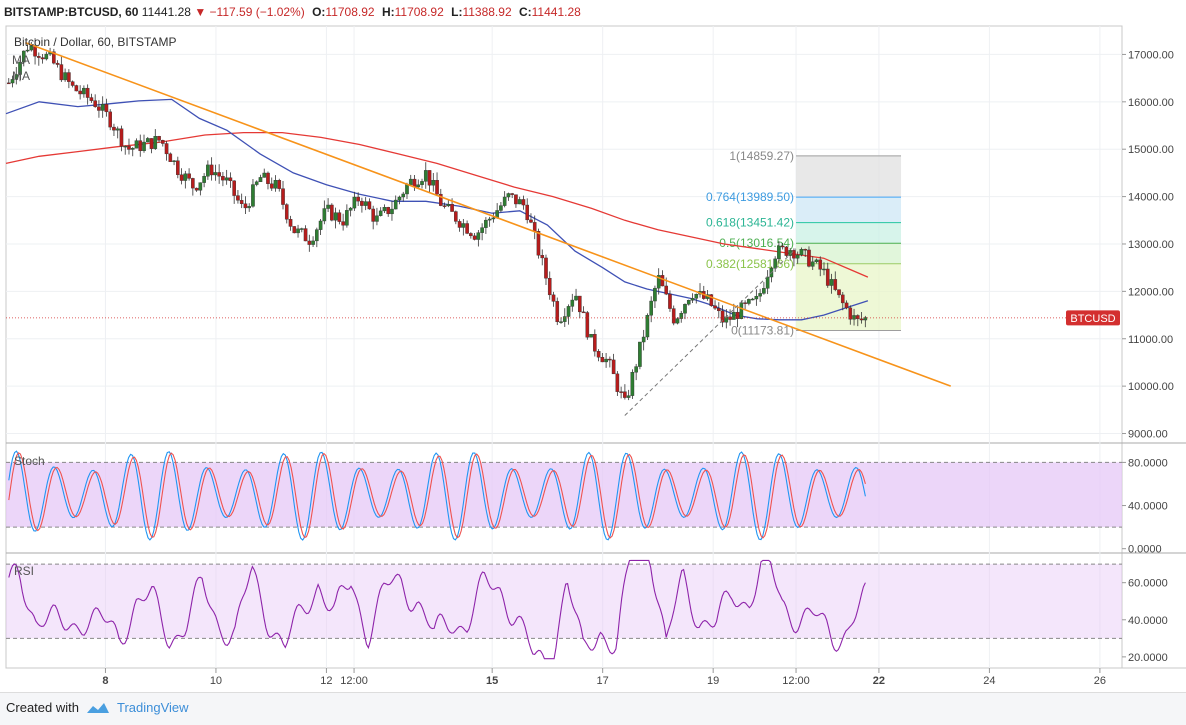 The width and height of the screenshot is (1186, 725). What do you see at coordinates (153, 707) in the screenshot?
I see `tradingview-link: TradingView` at bounding box center [153, 707].